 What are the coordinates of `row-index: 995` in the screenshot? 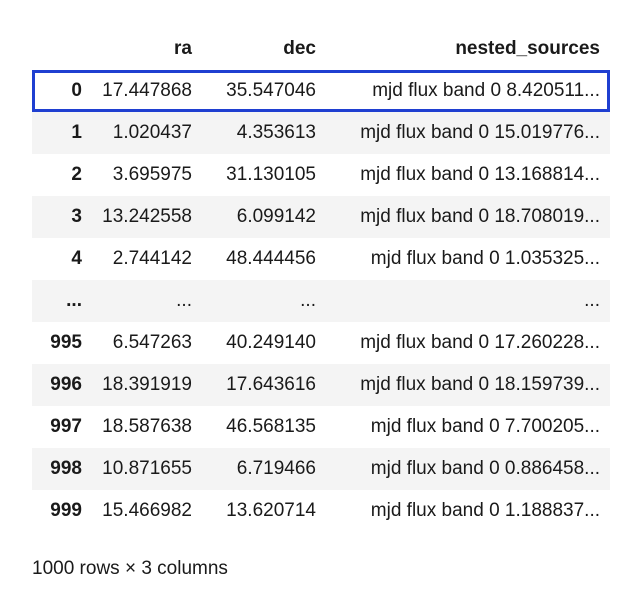 It's located at (66, 342).